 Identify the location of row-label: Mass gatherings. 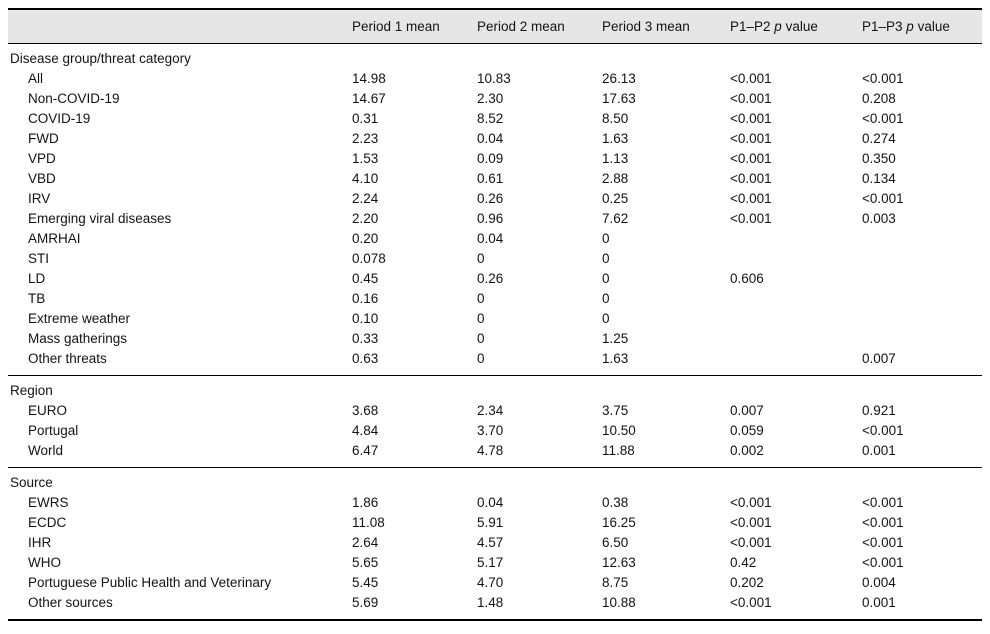
(78, 338).